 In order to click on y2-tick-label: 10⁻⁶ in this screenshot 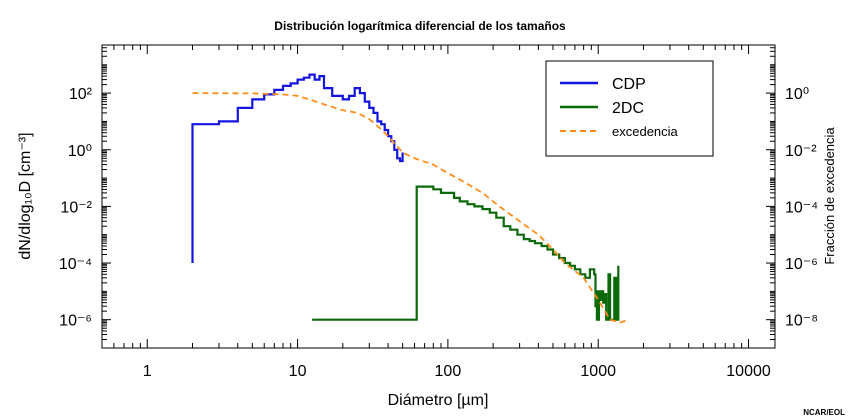, I will do `click(801, 264)`.